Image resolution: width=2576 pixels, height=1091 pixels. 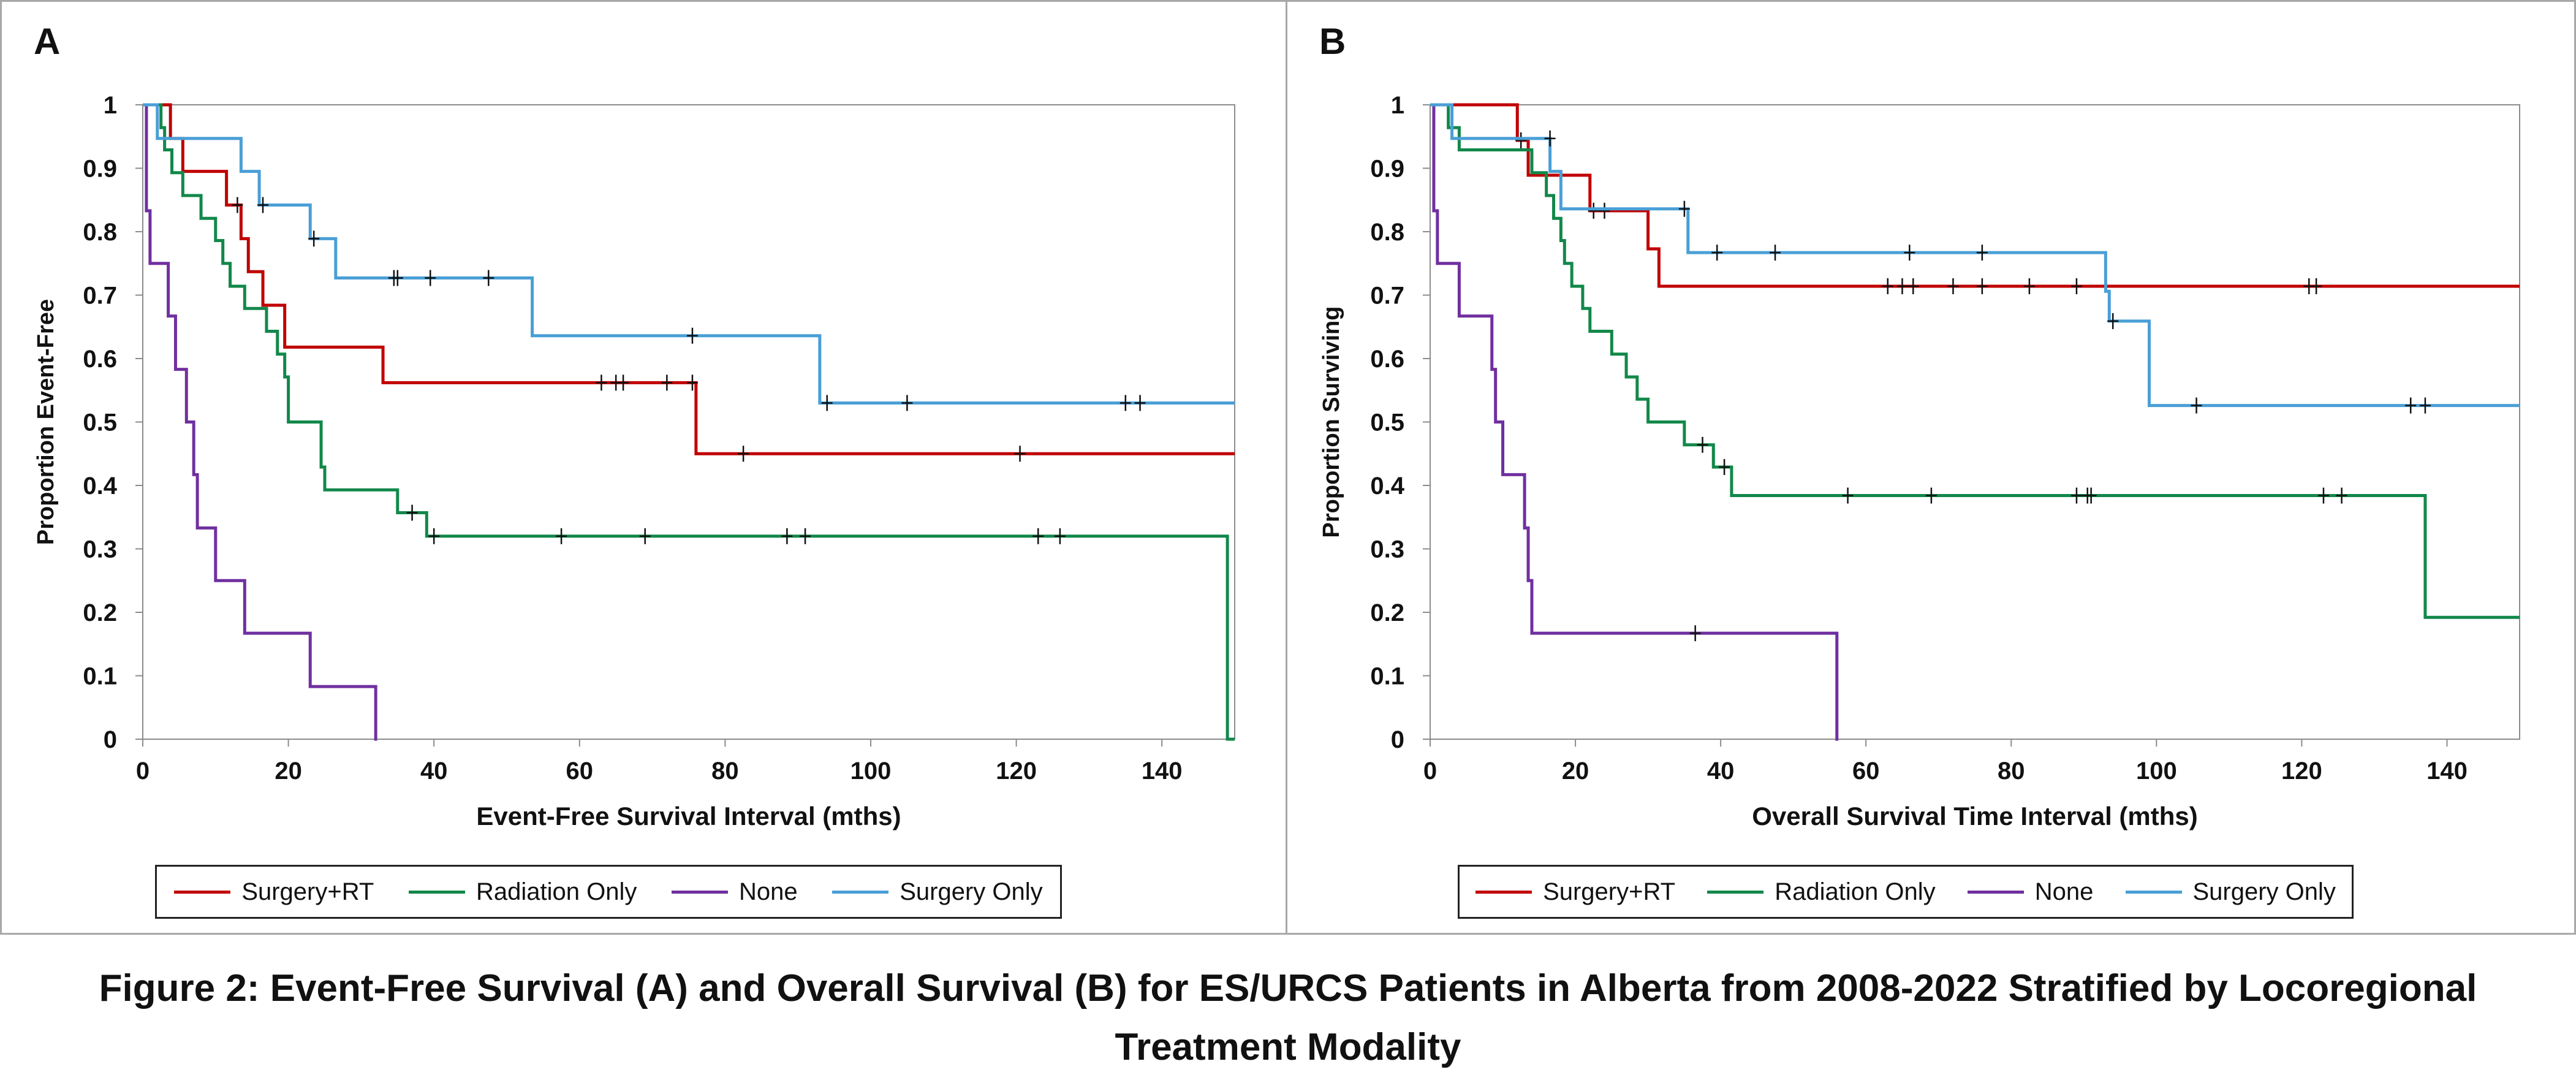 What do you see at coordinates (1331, 422) in the screenshot?
I see `y-axis-label: Proportion Surviving` at bounding box center [1331, 422].